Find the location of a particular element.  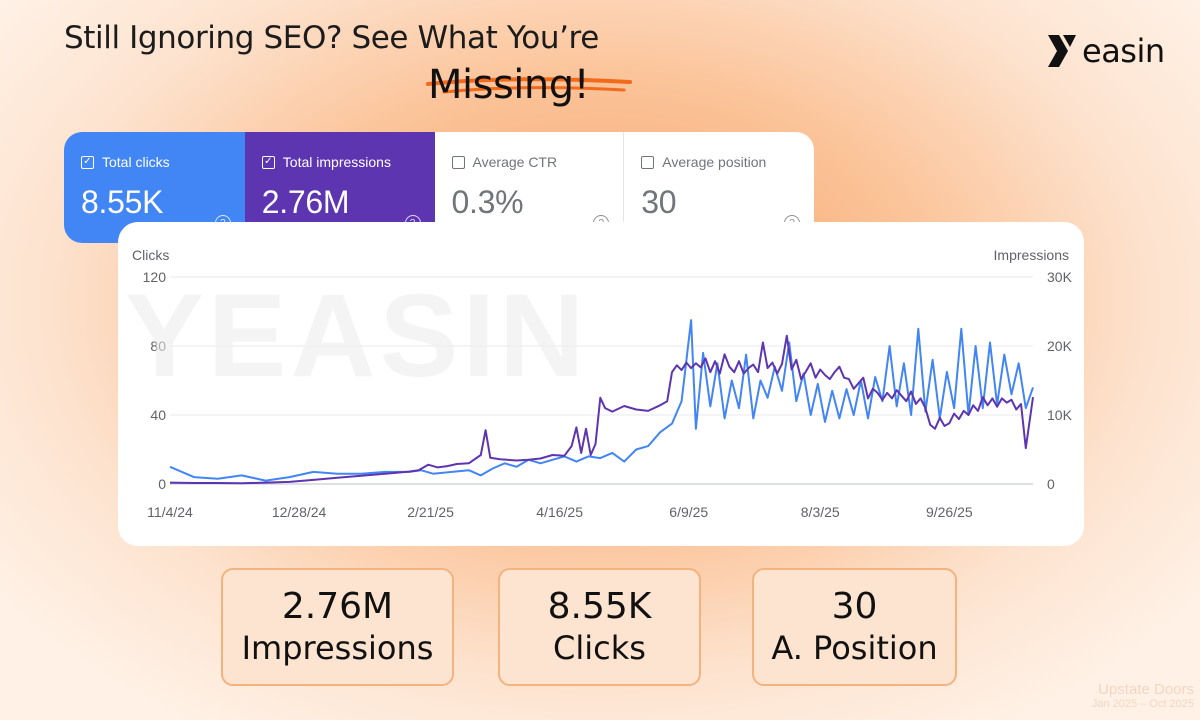

y-tick-label-left: 40 is located at coordinates (158, 415).